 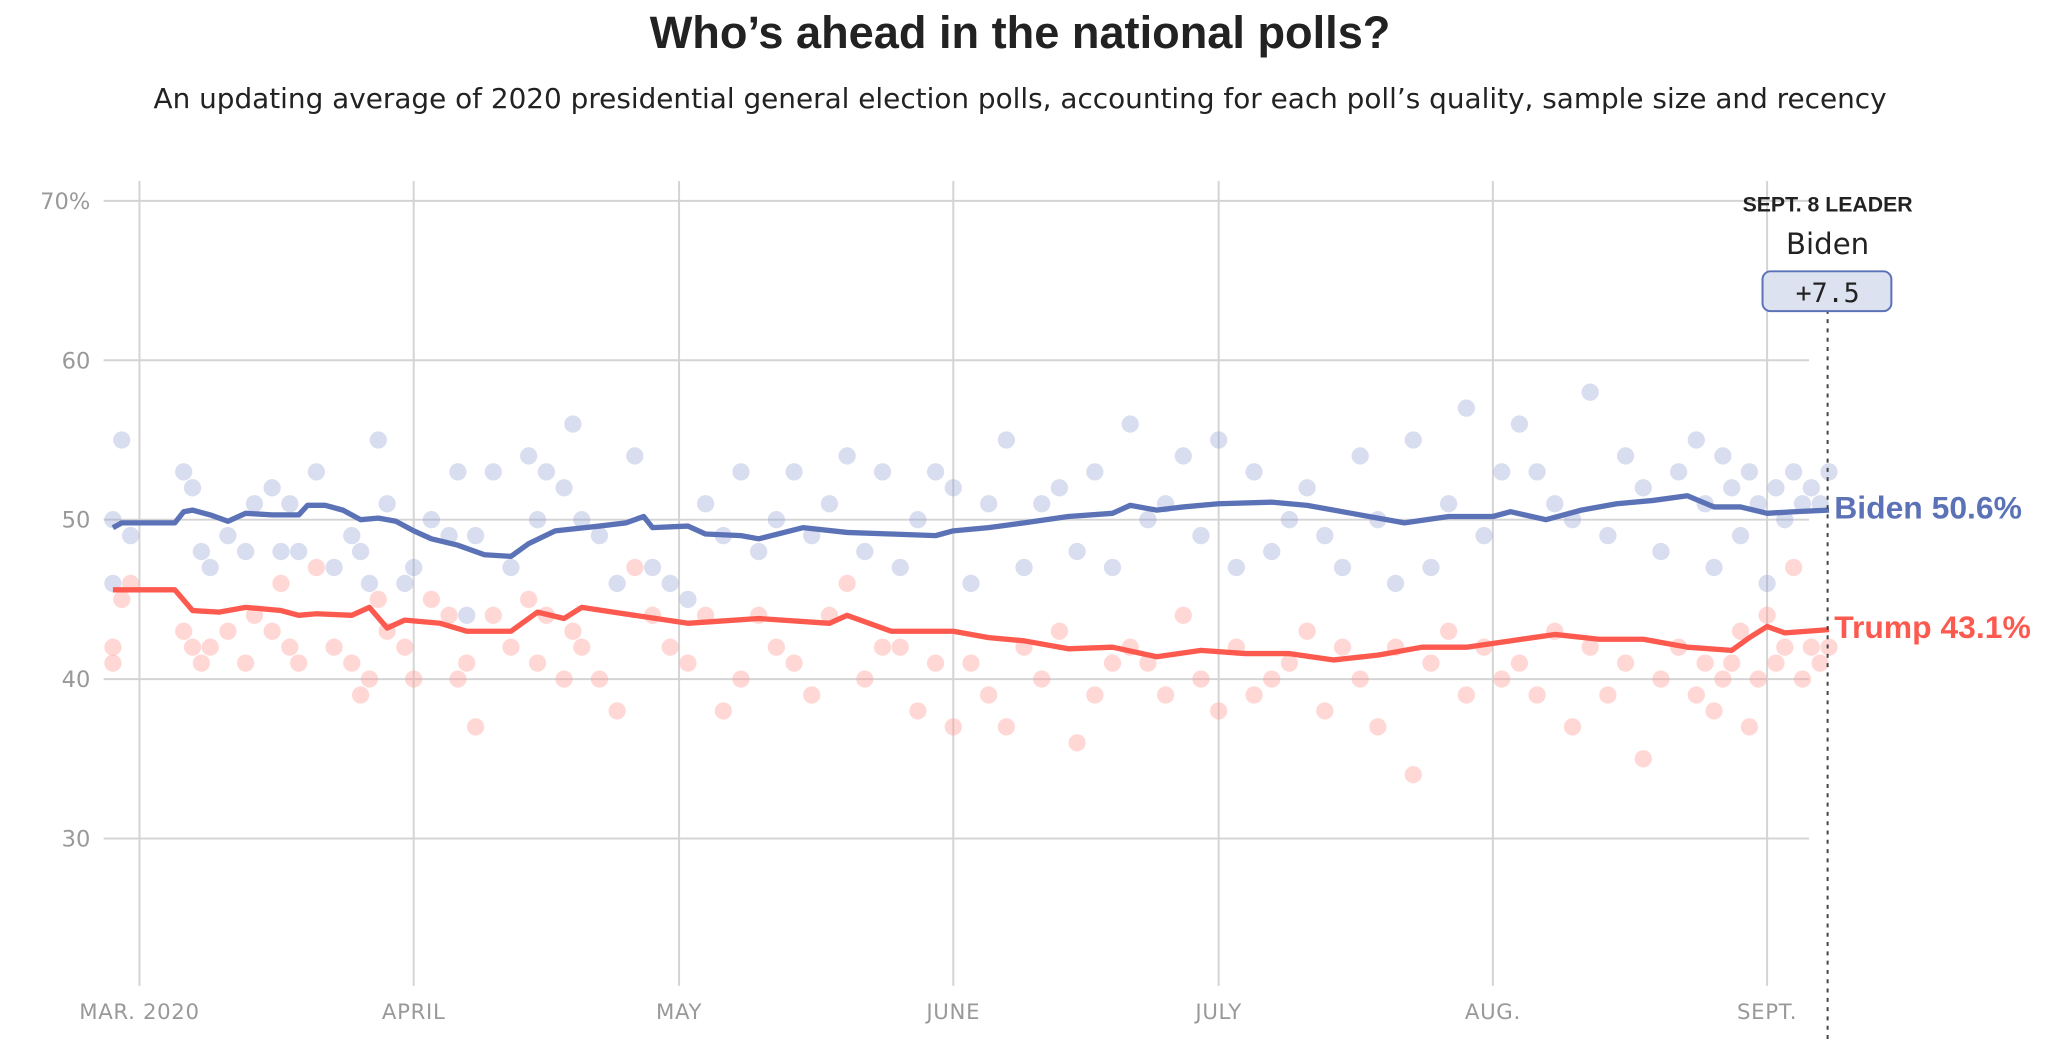 What do you see at coordinates (76, 521) in the screenshot?
I see `y-tick-label: 50` at bounding box center [76, 521].